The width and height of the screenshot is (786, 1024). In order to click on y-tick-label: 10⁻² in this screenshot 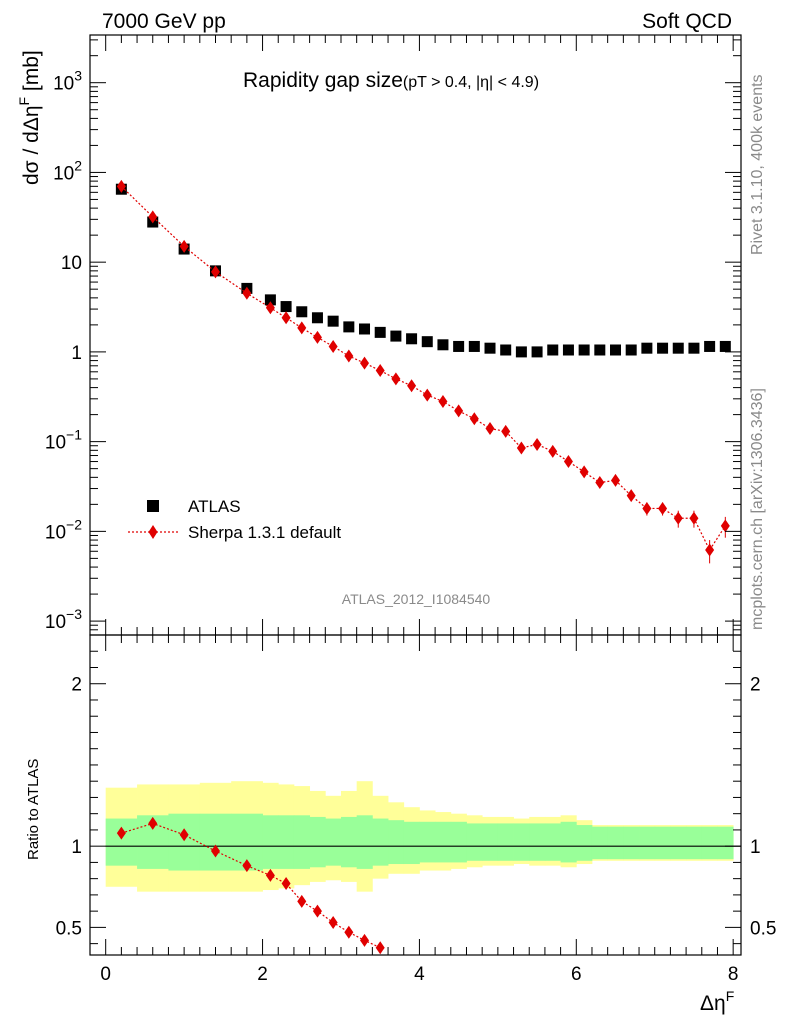, I will do `click(63, 529)`.